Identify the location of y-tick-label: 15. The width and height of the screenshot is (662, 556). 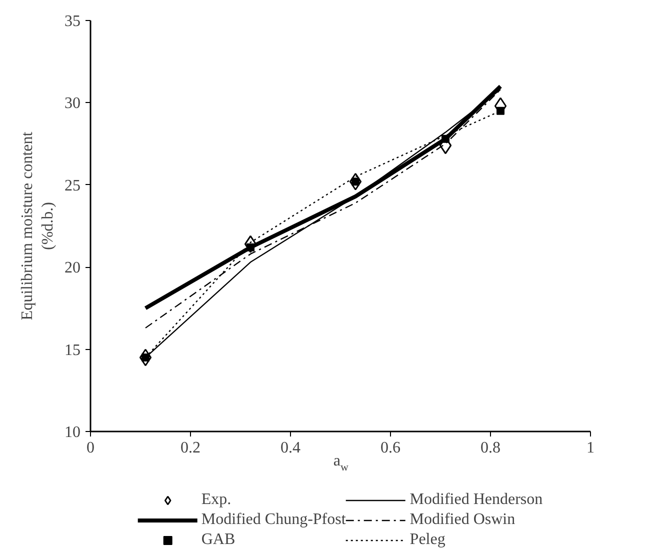
(72, 350).